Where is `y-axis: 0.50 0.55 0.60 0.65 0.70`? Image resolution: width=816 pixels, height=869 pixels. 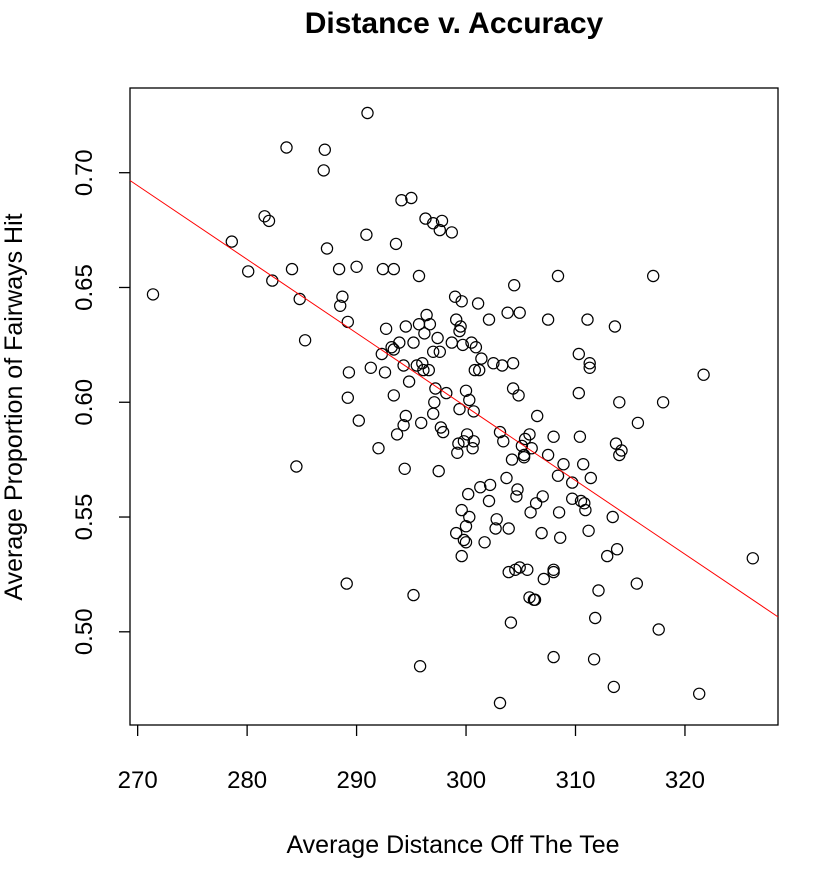 y-axis: 0.50 0.55 0.60 0.65 0.70 is located at coordinates (100, 402).